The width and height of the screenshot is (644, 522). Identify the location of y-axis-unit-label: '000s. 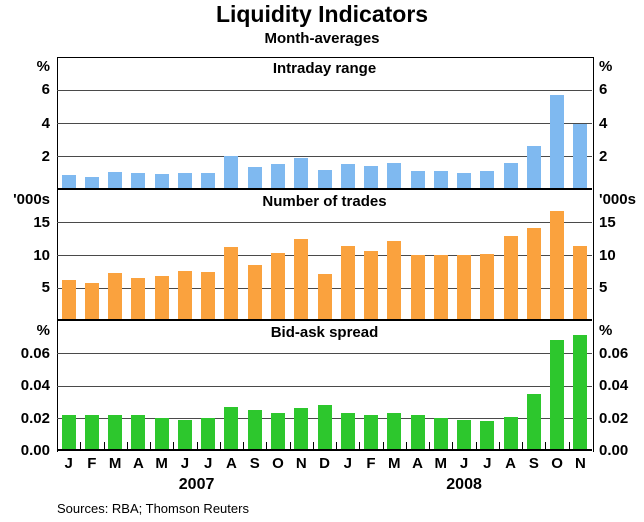
(617, 199).